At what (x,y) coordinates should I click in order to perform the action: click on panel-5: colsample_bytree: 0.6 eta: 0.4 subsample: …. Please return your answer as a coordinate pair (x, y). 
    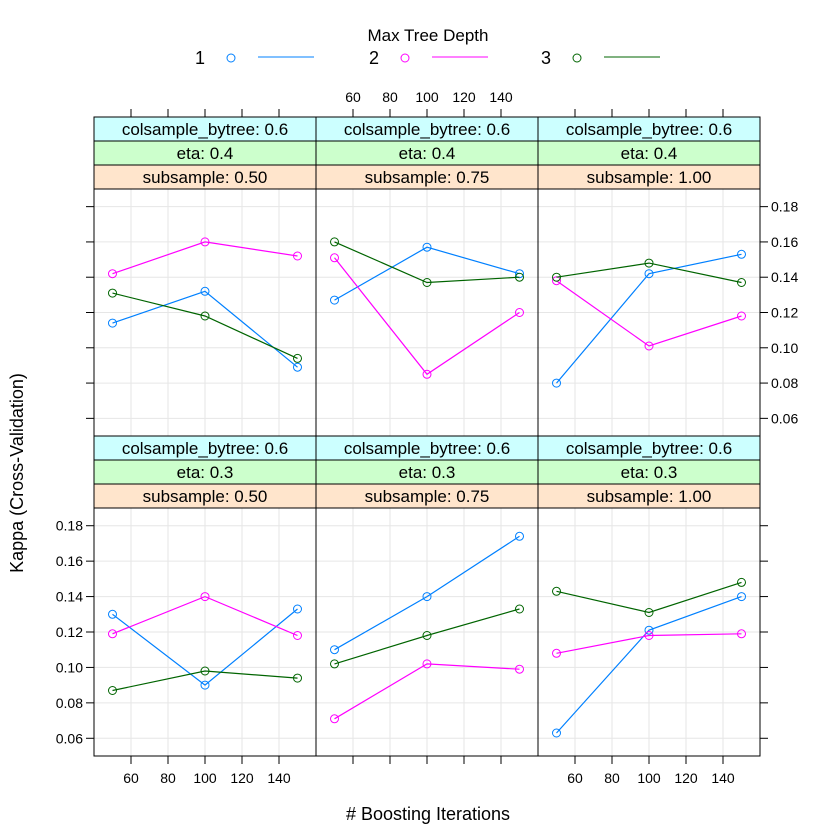
    Looking at the image, I should click on (427, 276).